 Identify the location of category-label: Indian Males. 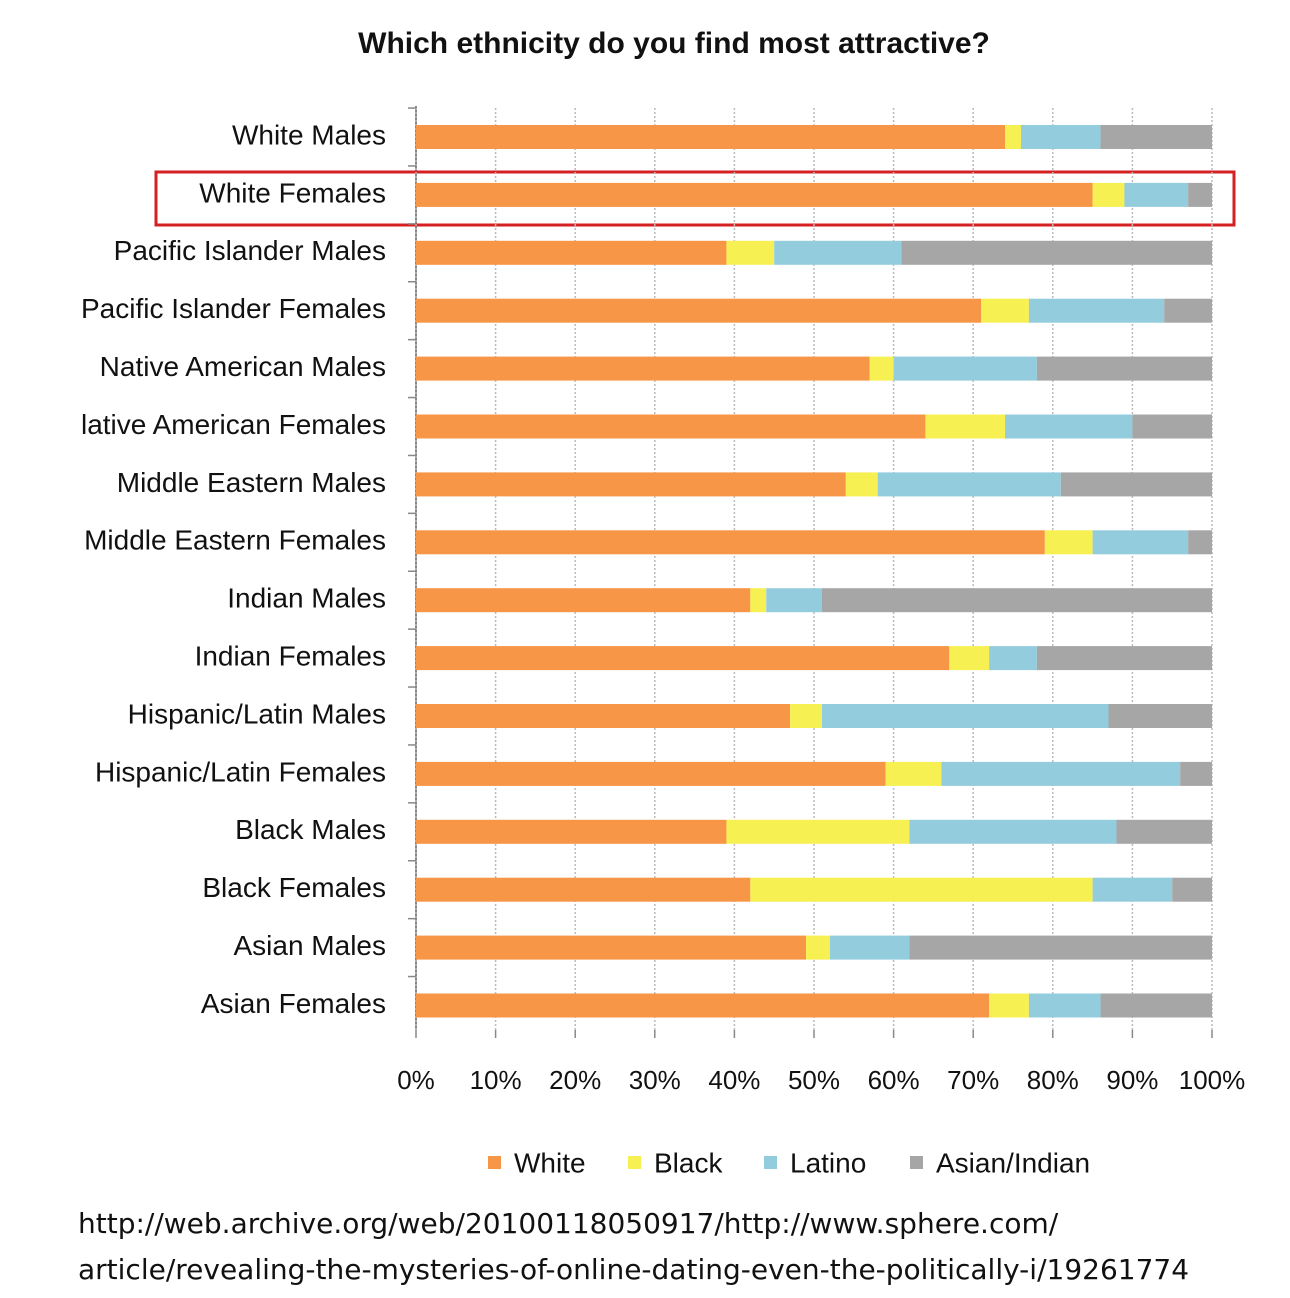
(306, 598).